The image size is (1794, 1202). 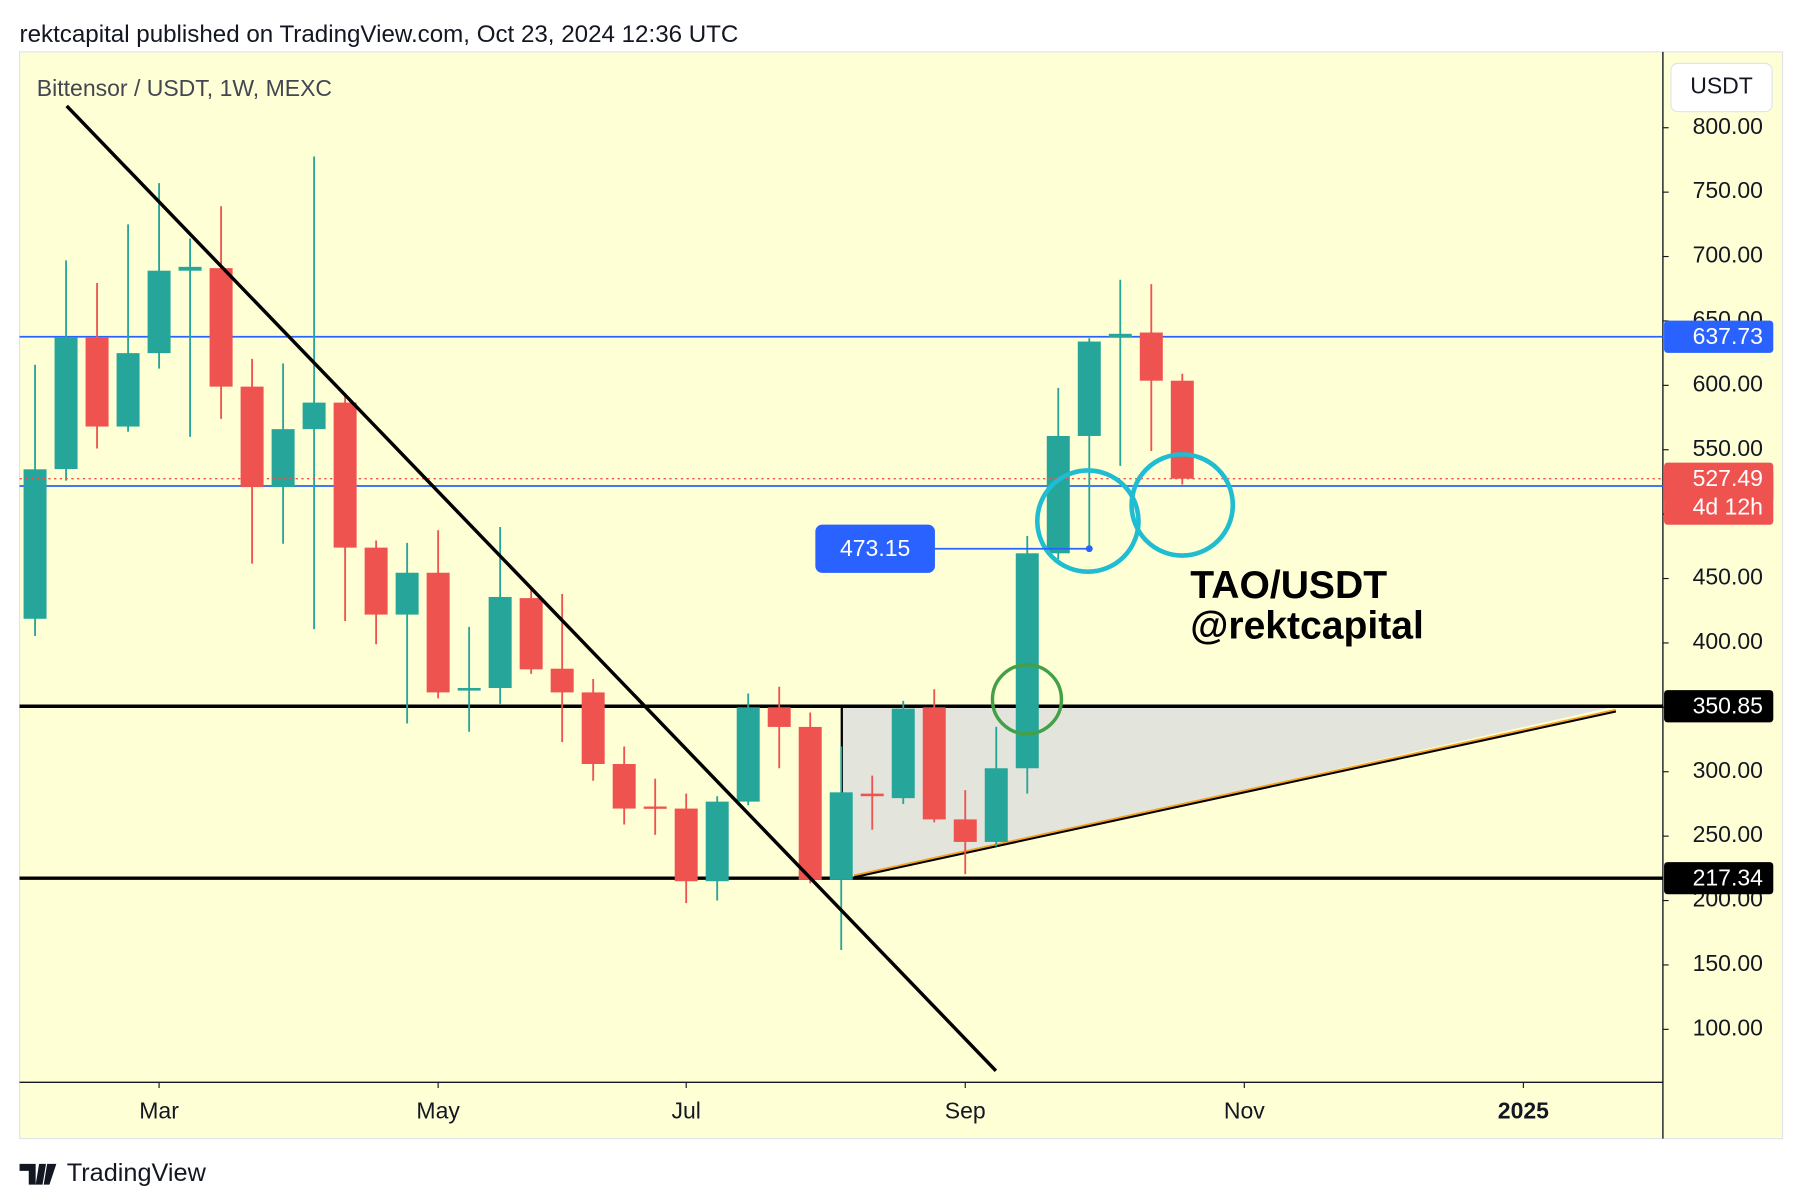 I want to click on brand-logo: TradingView, so click(x=113, y=1173).